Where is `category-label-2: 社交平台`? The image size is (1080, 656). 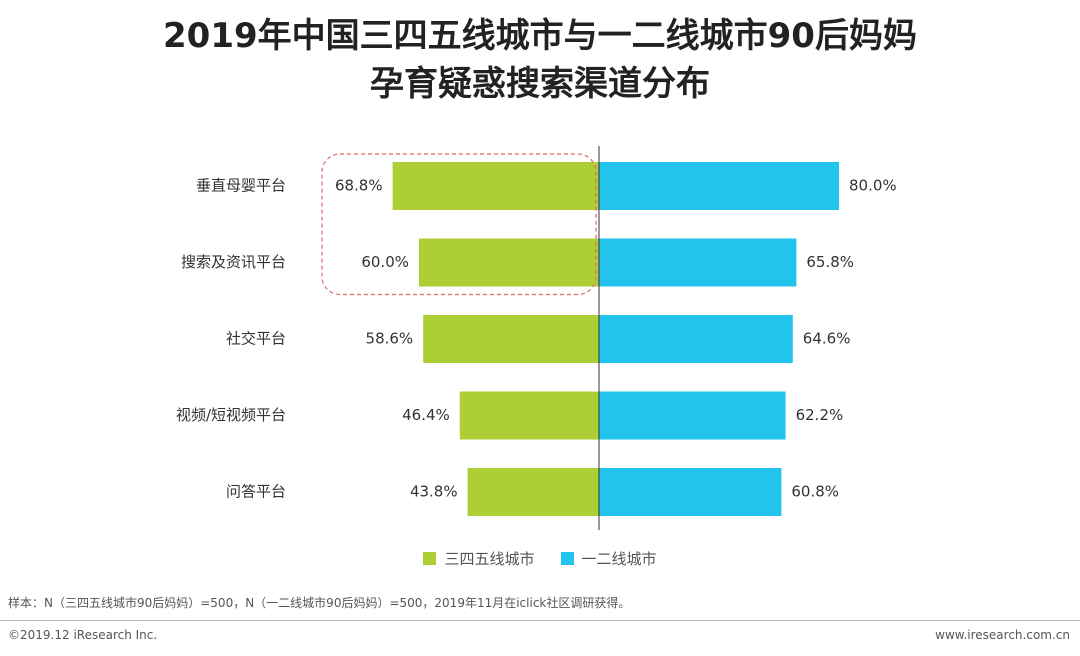 category-label-2: 社交平台 is located at coordinates (256, 339).